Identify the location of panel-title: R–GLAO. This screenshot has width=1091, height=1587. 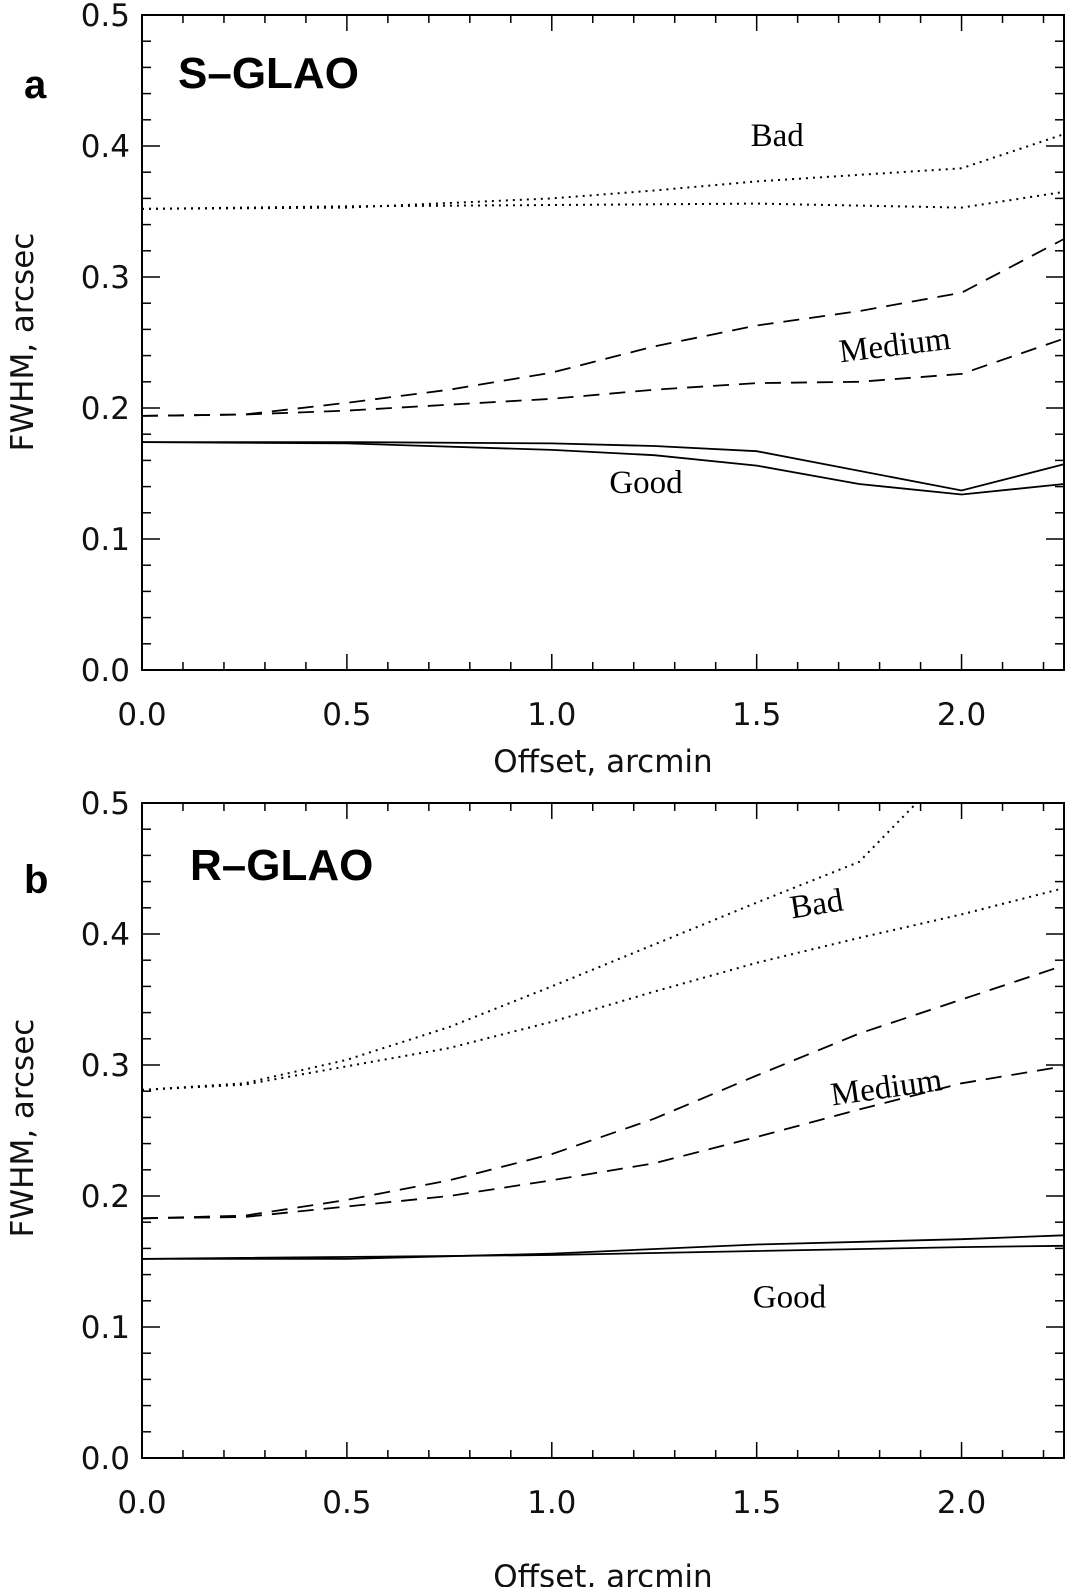
(281, 865).